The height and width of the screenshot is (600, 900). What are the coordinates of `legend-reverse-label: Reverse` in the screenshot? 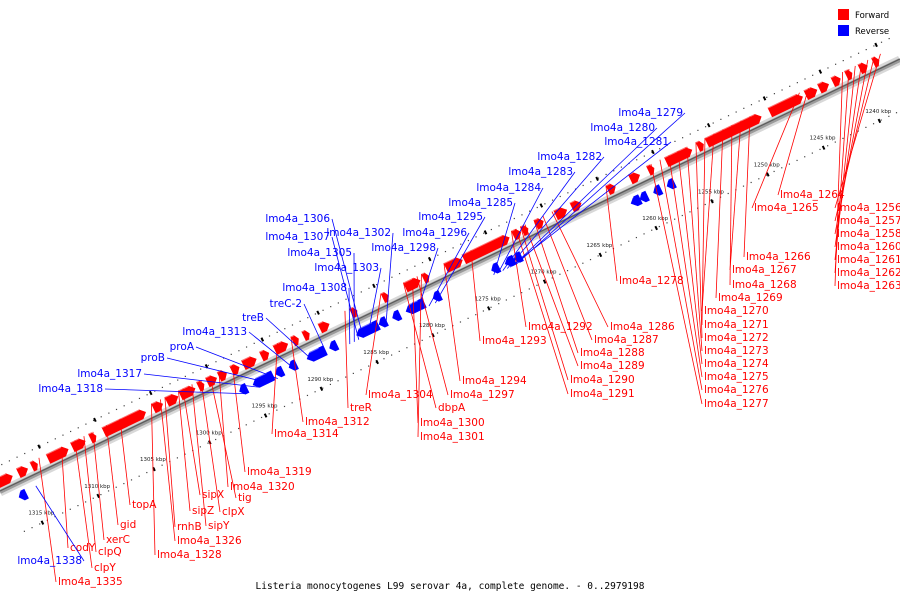 It's located at (872, 32).